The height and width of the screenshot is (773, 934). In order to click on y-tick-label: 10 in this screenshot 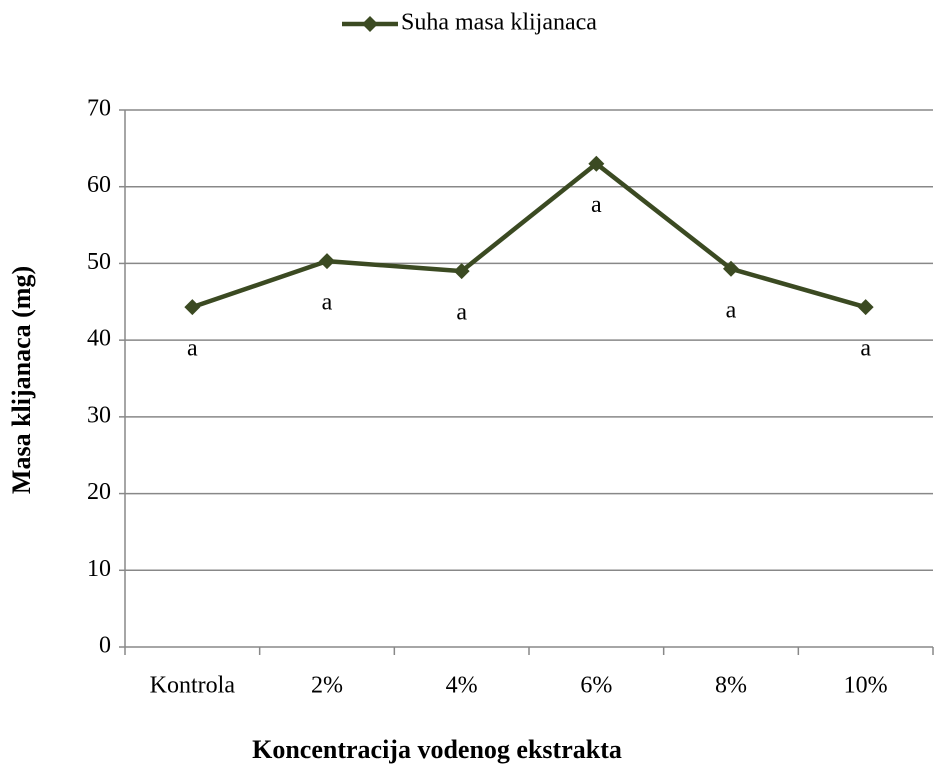, I will do `click(99, 569)`.